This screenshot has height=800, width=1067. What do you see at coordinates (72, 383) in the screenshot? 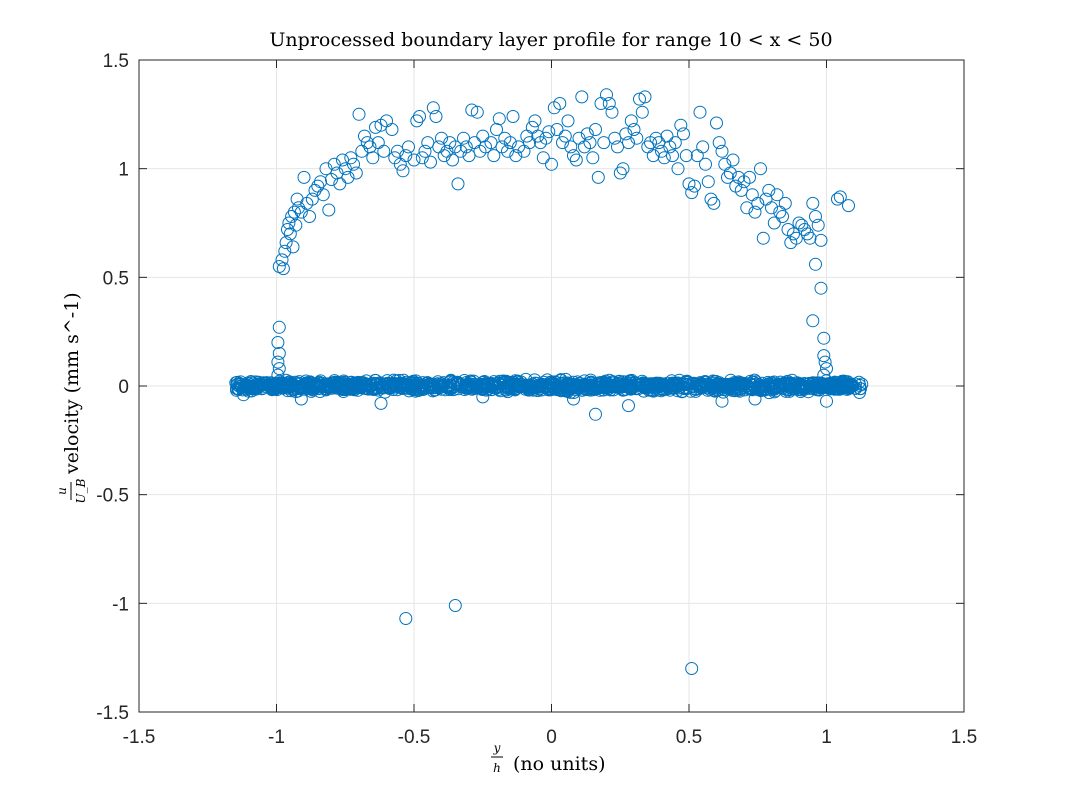
I see `y-axis-label-text: velocity (mm s^-1)` at bounding box center [72, 383].